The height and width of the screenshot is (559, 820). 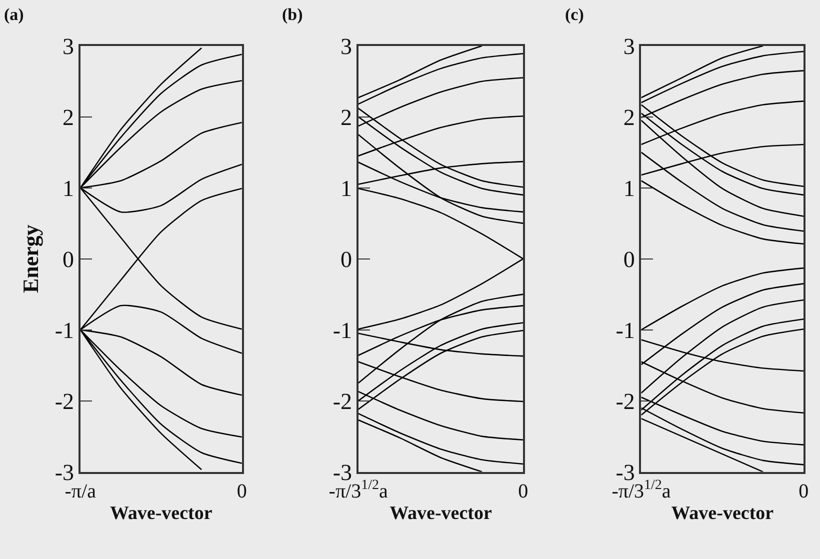 What do you see at coordinates (292, 14) in the screenshot?
I see `chart-title: (b)` at bounding box center [292, 14].